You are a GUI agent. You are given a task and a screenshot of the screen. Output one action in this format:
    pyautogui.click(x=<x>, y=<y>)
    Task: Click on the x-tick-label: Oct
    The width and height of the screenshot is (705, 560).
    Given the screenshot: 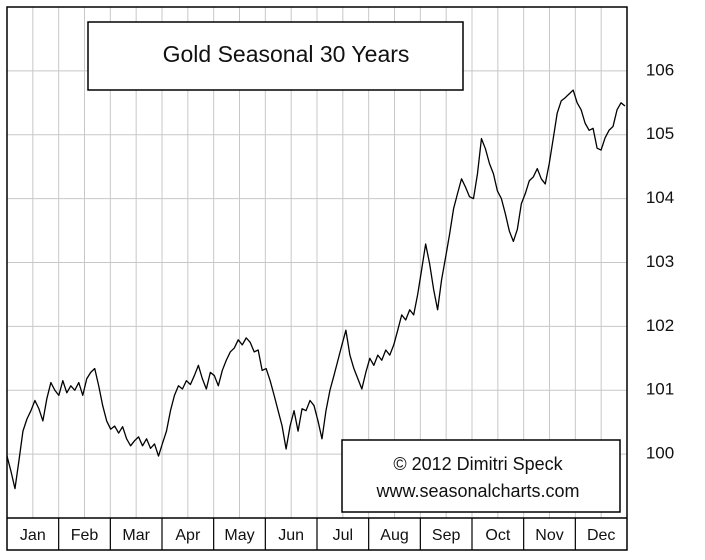 What is the action you would take?
    pyautogui.click(x=497, y=535)
    